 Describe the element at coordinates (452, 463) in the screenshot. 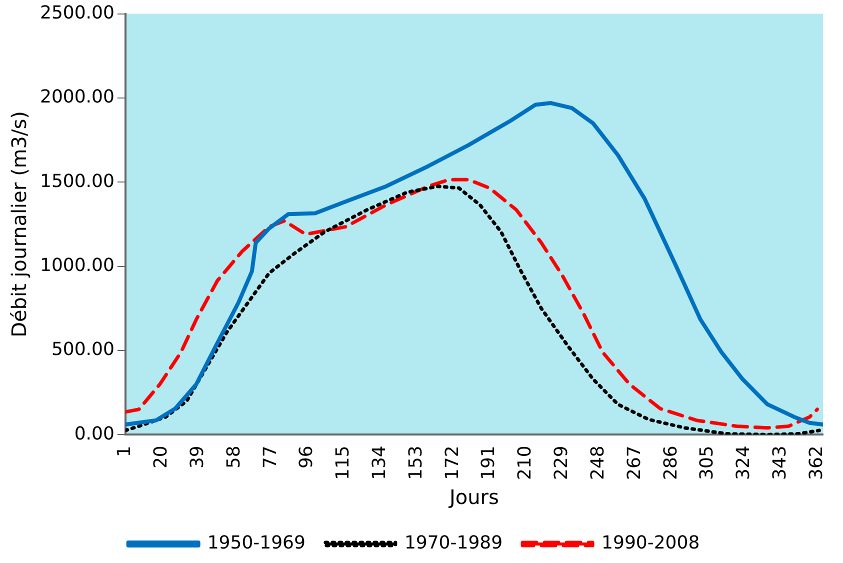

I see `x-tick-label: 172` at that location.